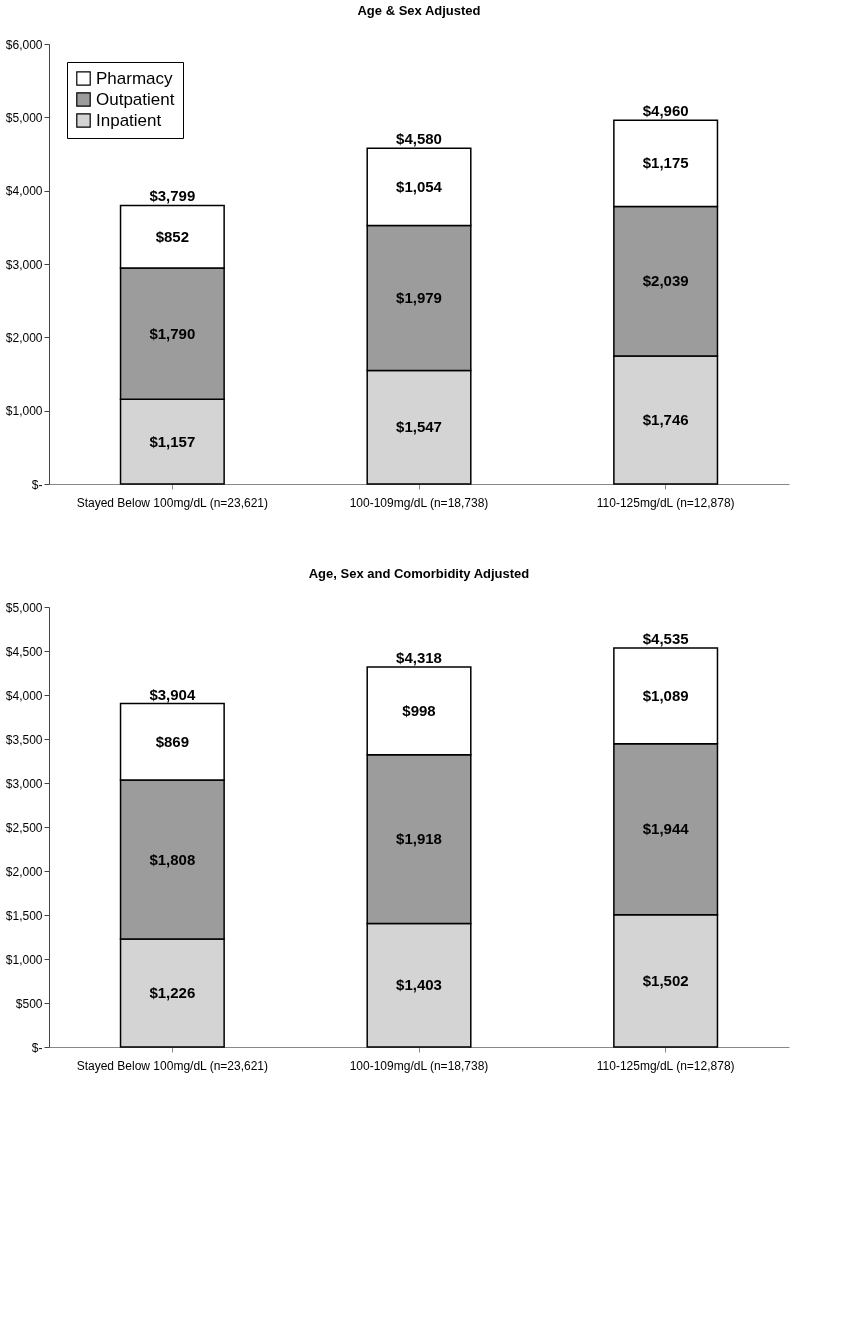 This screenshot has width=853, height=1325. Describe the element at coordinates (665, 163) in the screenshot. I see `data-label: $1,175` at that location.